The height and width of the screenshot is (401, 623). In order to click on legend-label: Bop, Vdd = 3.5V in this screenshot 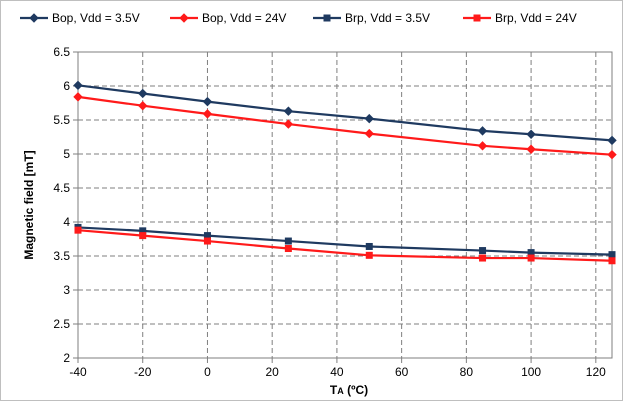, I will do `click(96, 18)`.